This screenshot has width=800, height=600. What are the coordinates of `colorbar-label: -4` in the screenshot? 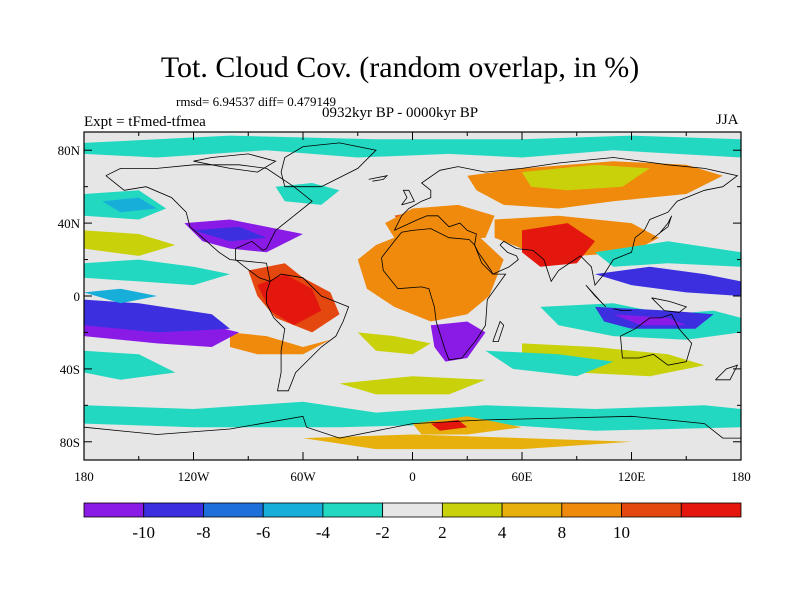 It's located at (323, 532).